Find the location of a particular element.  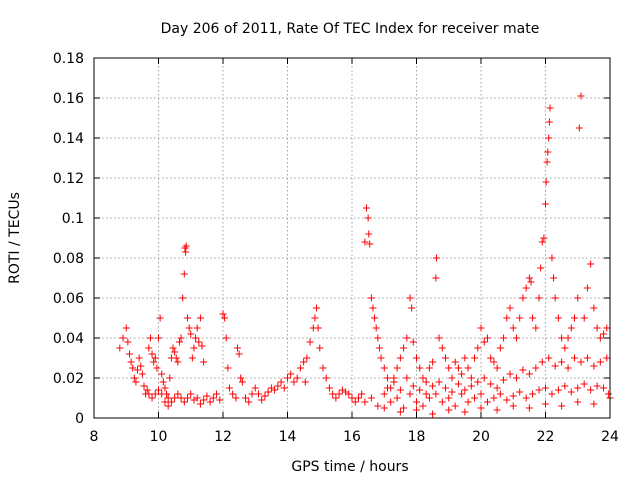

x-tick-label: 8 is located at coordinates (94, 437).